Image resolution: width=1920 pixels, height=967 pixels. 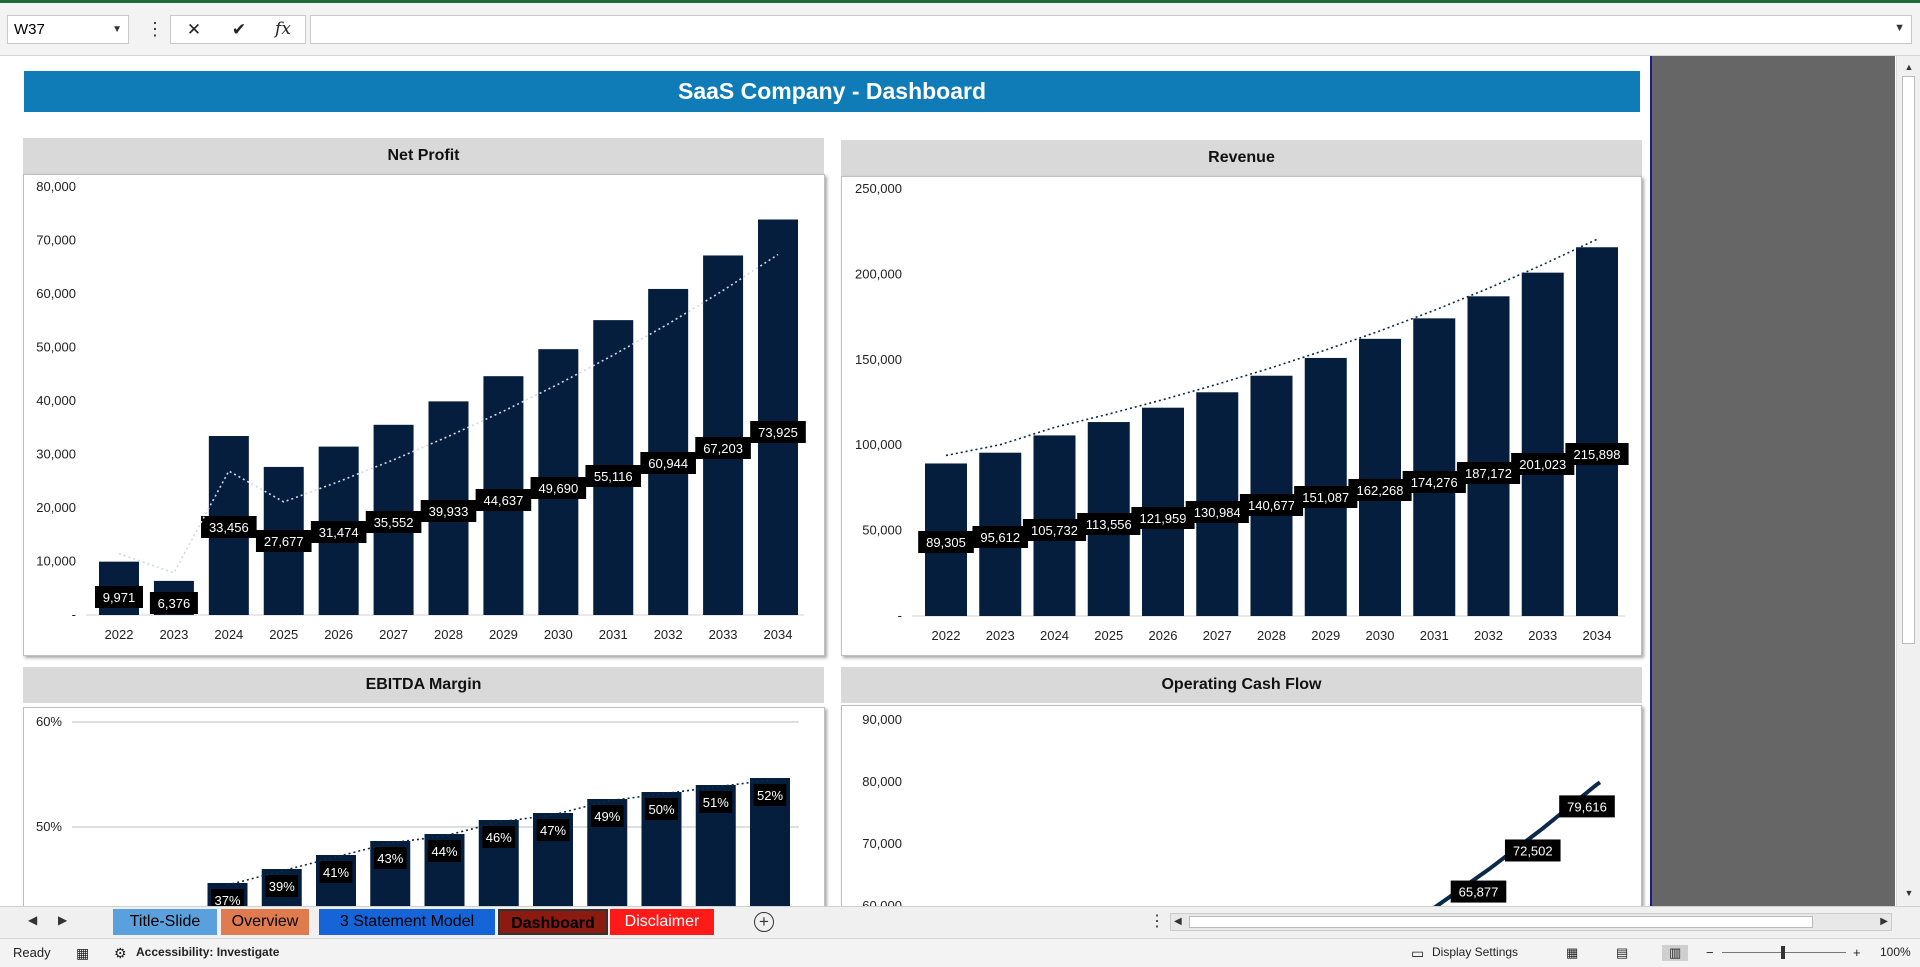 I want to click on tab-3-statement-model: 3 Statement Model, so click(x=407, y=922).